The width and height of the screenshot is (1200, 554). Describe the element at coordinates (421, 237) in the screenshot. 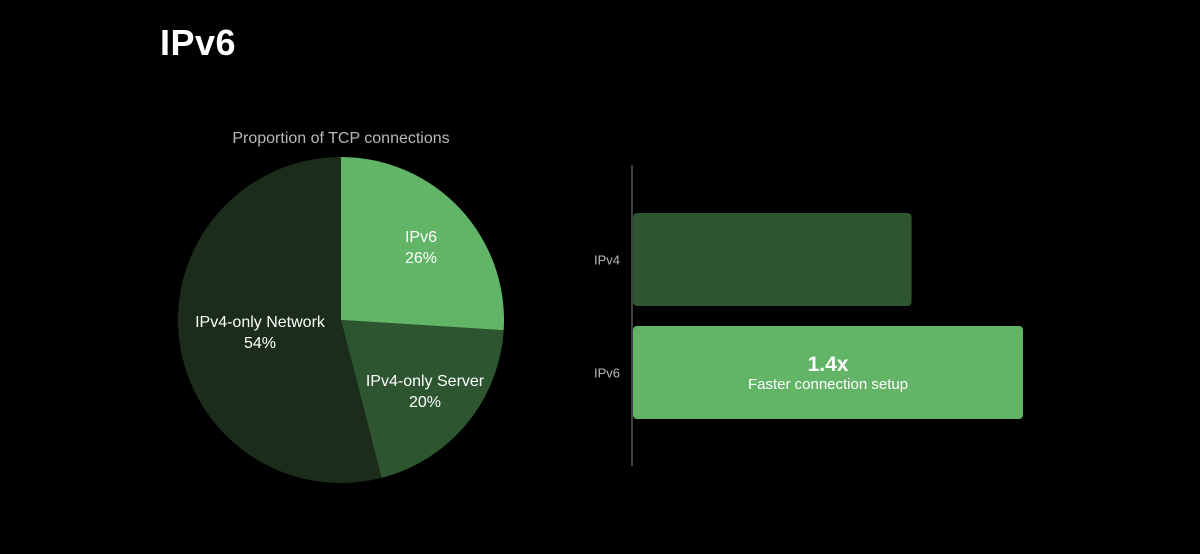

I see `pie-label-ipv6: IPv6` at that location.